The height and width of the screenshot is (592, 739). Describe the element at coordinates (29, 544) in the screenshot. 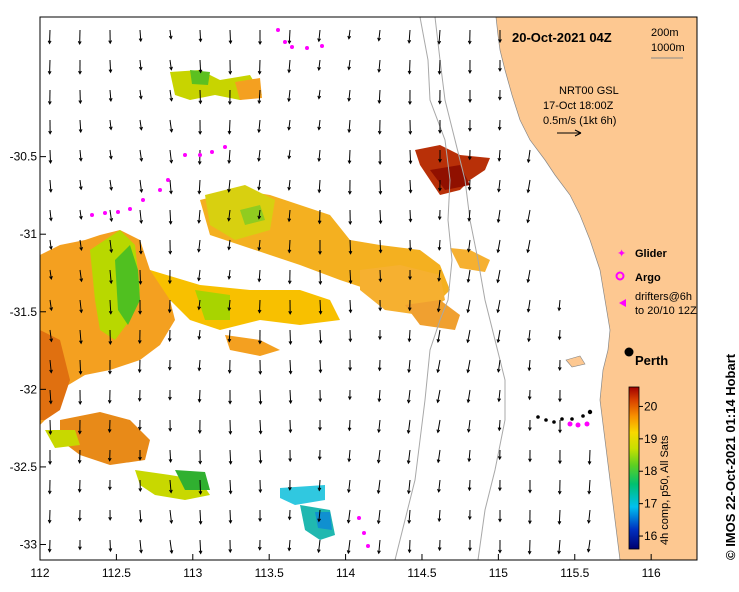

I see `y-tick-label: -33` at that location.